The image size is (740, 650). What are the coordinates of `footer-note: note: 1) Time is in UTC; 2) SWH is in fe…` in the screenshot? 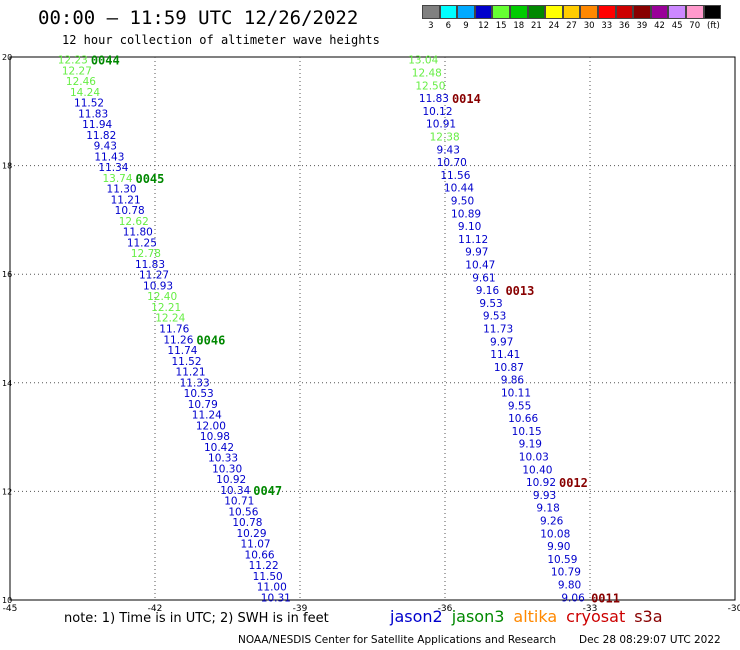 It's located at (196, 618).